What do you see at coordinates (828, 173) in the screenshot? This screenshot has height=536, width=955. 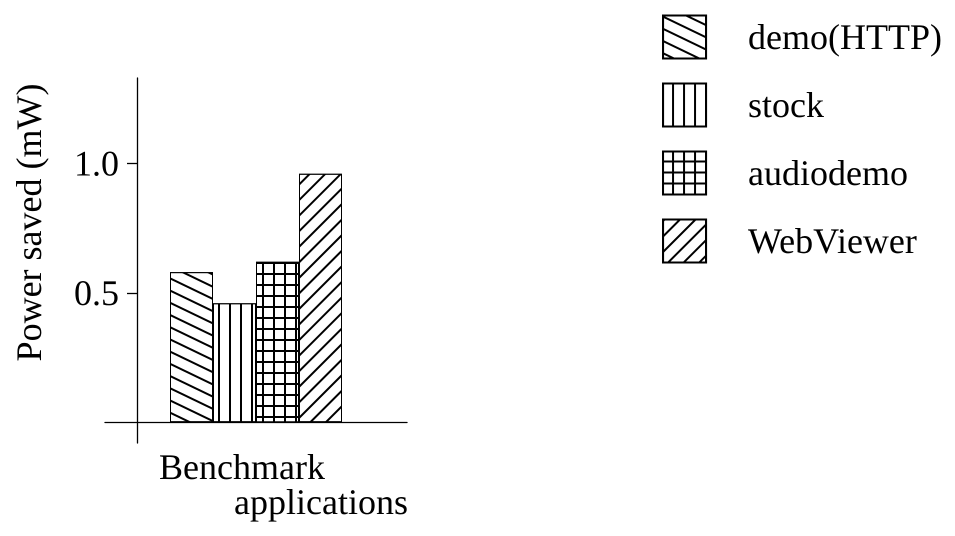 I see `legend-label: audiodemo` at bounding box center [828, 173].